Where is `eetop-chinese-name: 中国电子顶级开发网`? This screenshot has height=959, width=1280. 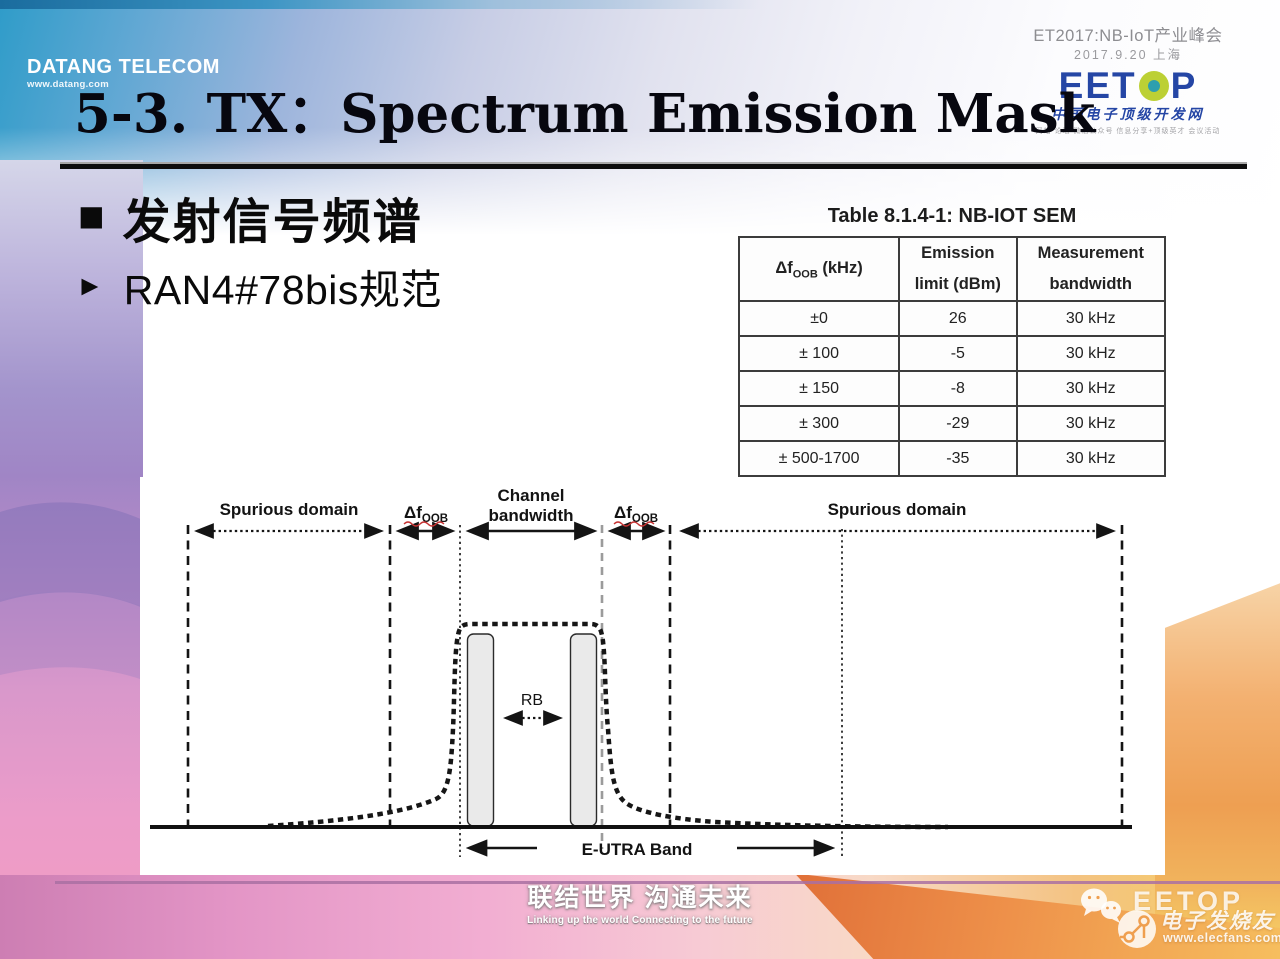 eetop-chinese-name: 中国电子顶级开发网 is located at coordinates (1128, 115).